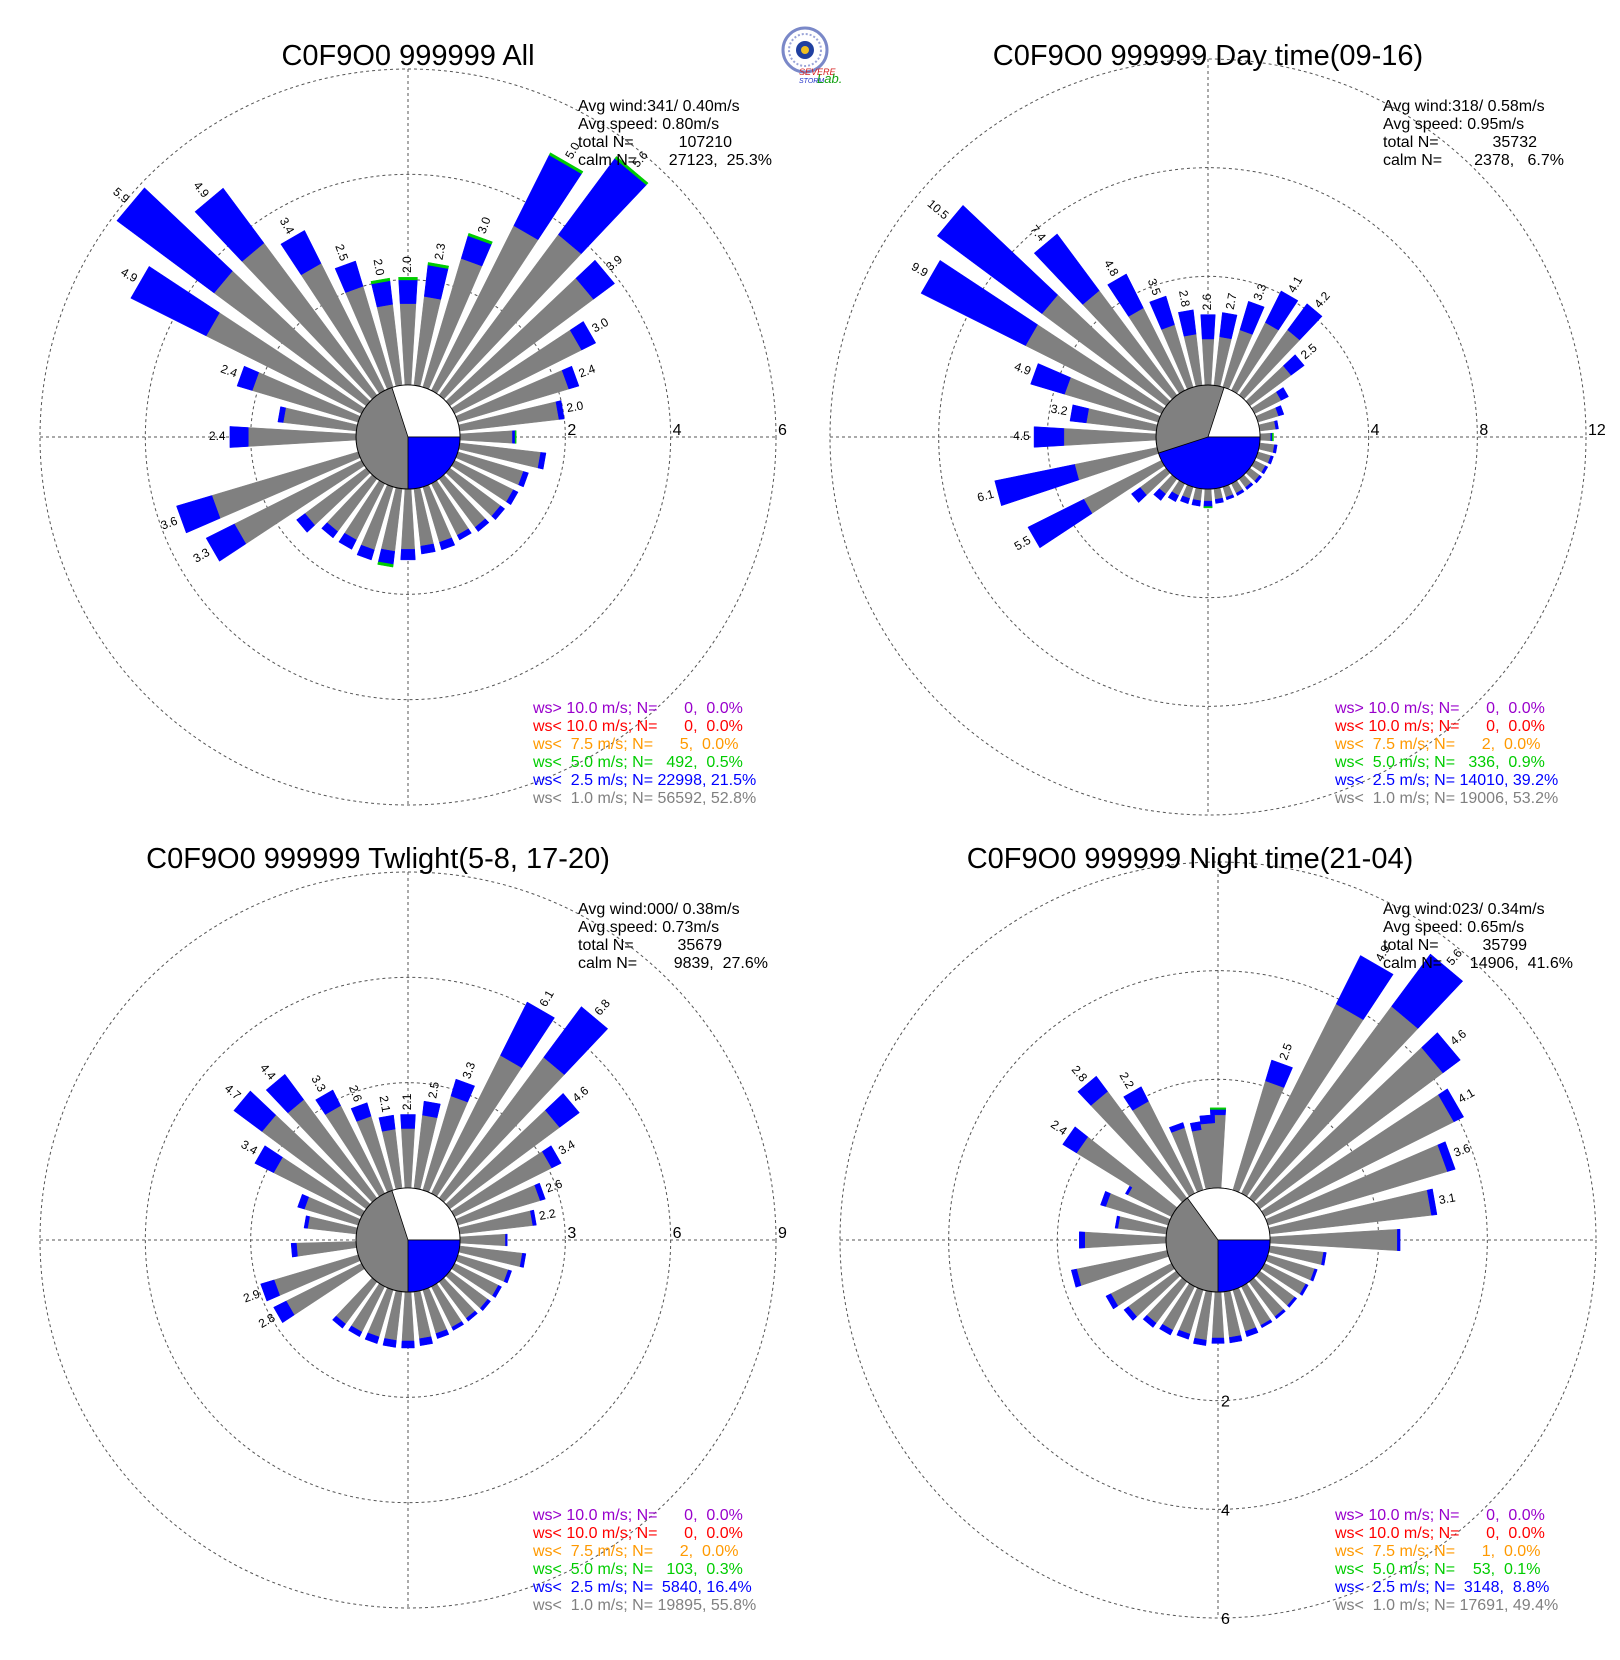 This screenshot has width=1620, height=1660. What do you see at coordinates (571, 430) in the screenshot?
I see `ring-value-label: 2` at bounding box center [571, 430].